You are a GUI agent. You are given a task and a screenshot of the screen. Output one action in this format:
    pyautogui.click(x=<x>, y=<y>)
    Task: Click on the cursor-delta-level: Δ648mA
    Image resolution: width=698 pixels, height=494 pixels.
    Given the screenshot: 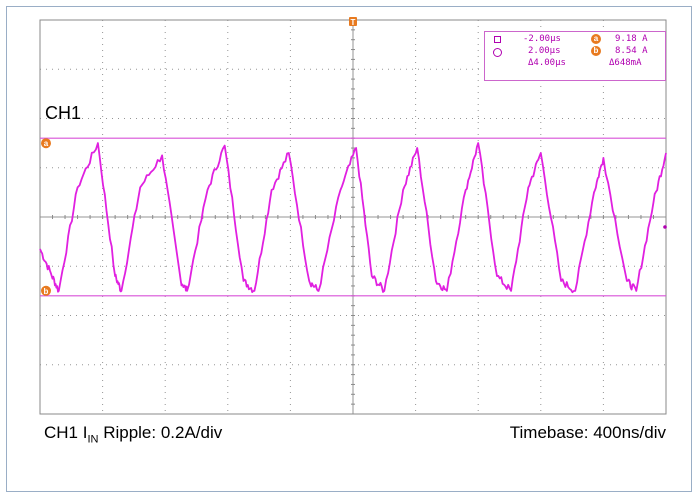 What is the action you would take?
    pyautogui.click(x=625, y=63)
    